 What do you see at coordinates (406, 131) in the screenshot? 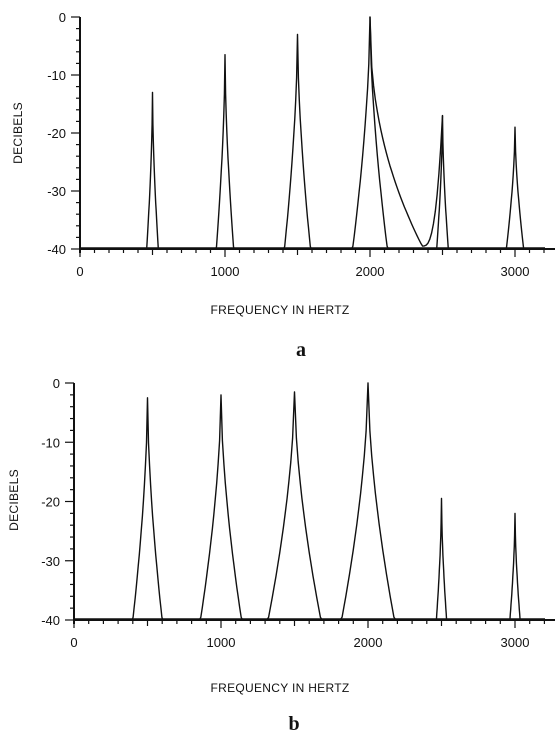
I see `spectral-trough` at bounding box center [406, 131].